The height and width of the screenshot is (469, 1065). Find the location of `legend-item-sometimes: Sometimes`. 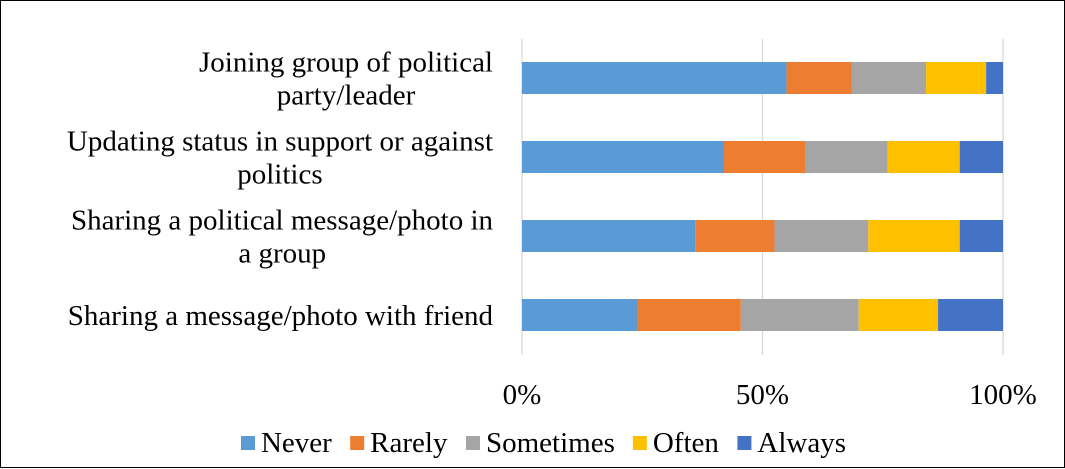

legend-item-sometimes: Sometimes is located at coordinates (540, 443).